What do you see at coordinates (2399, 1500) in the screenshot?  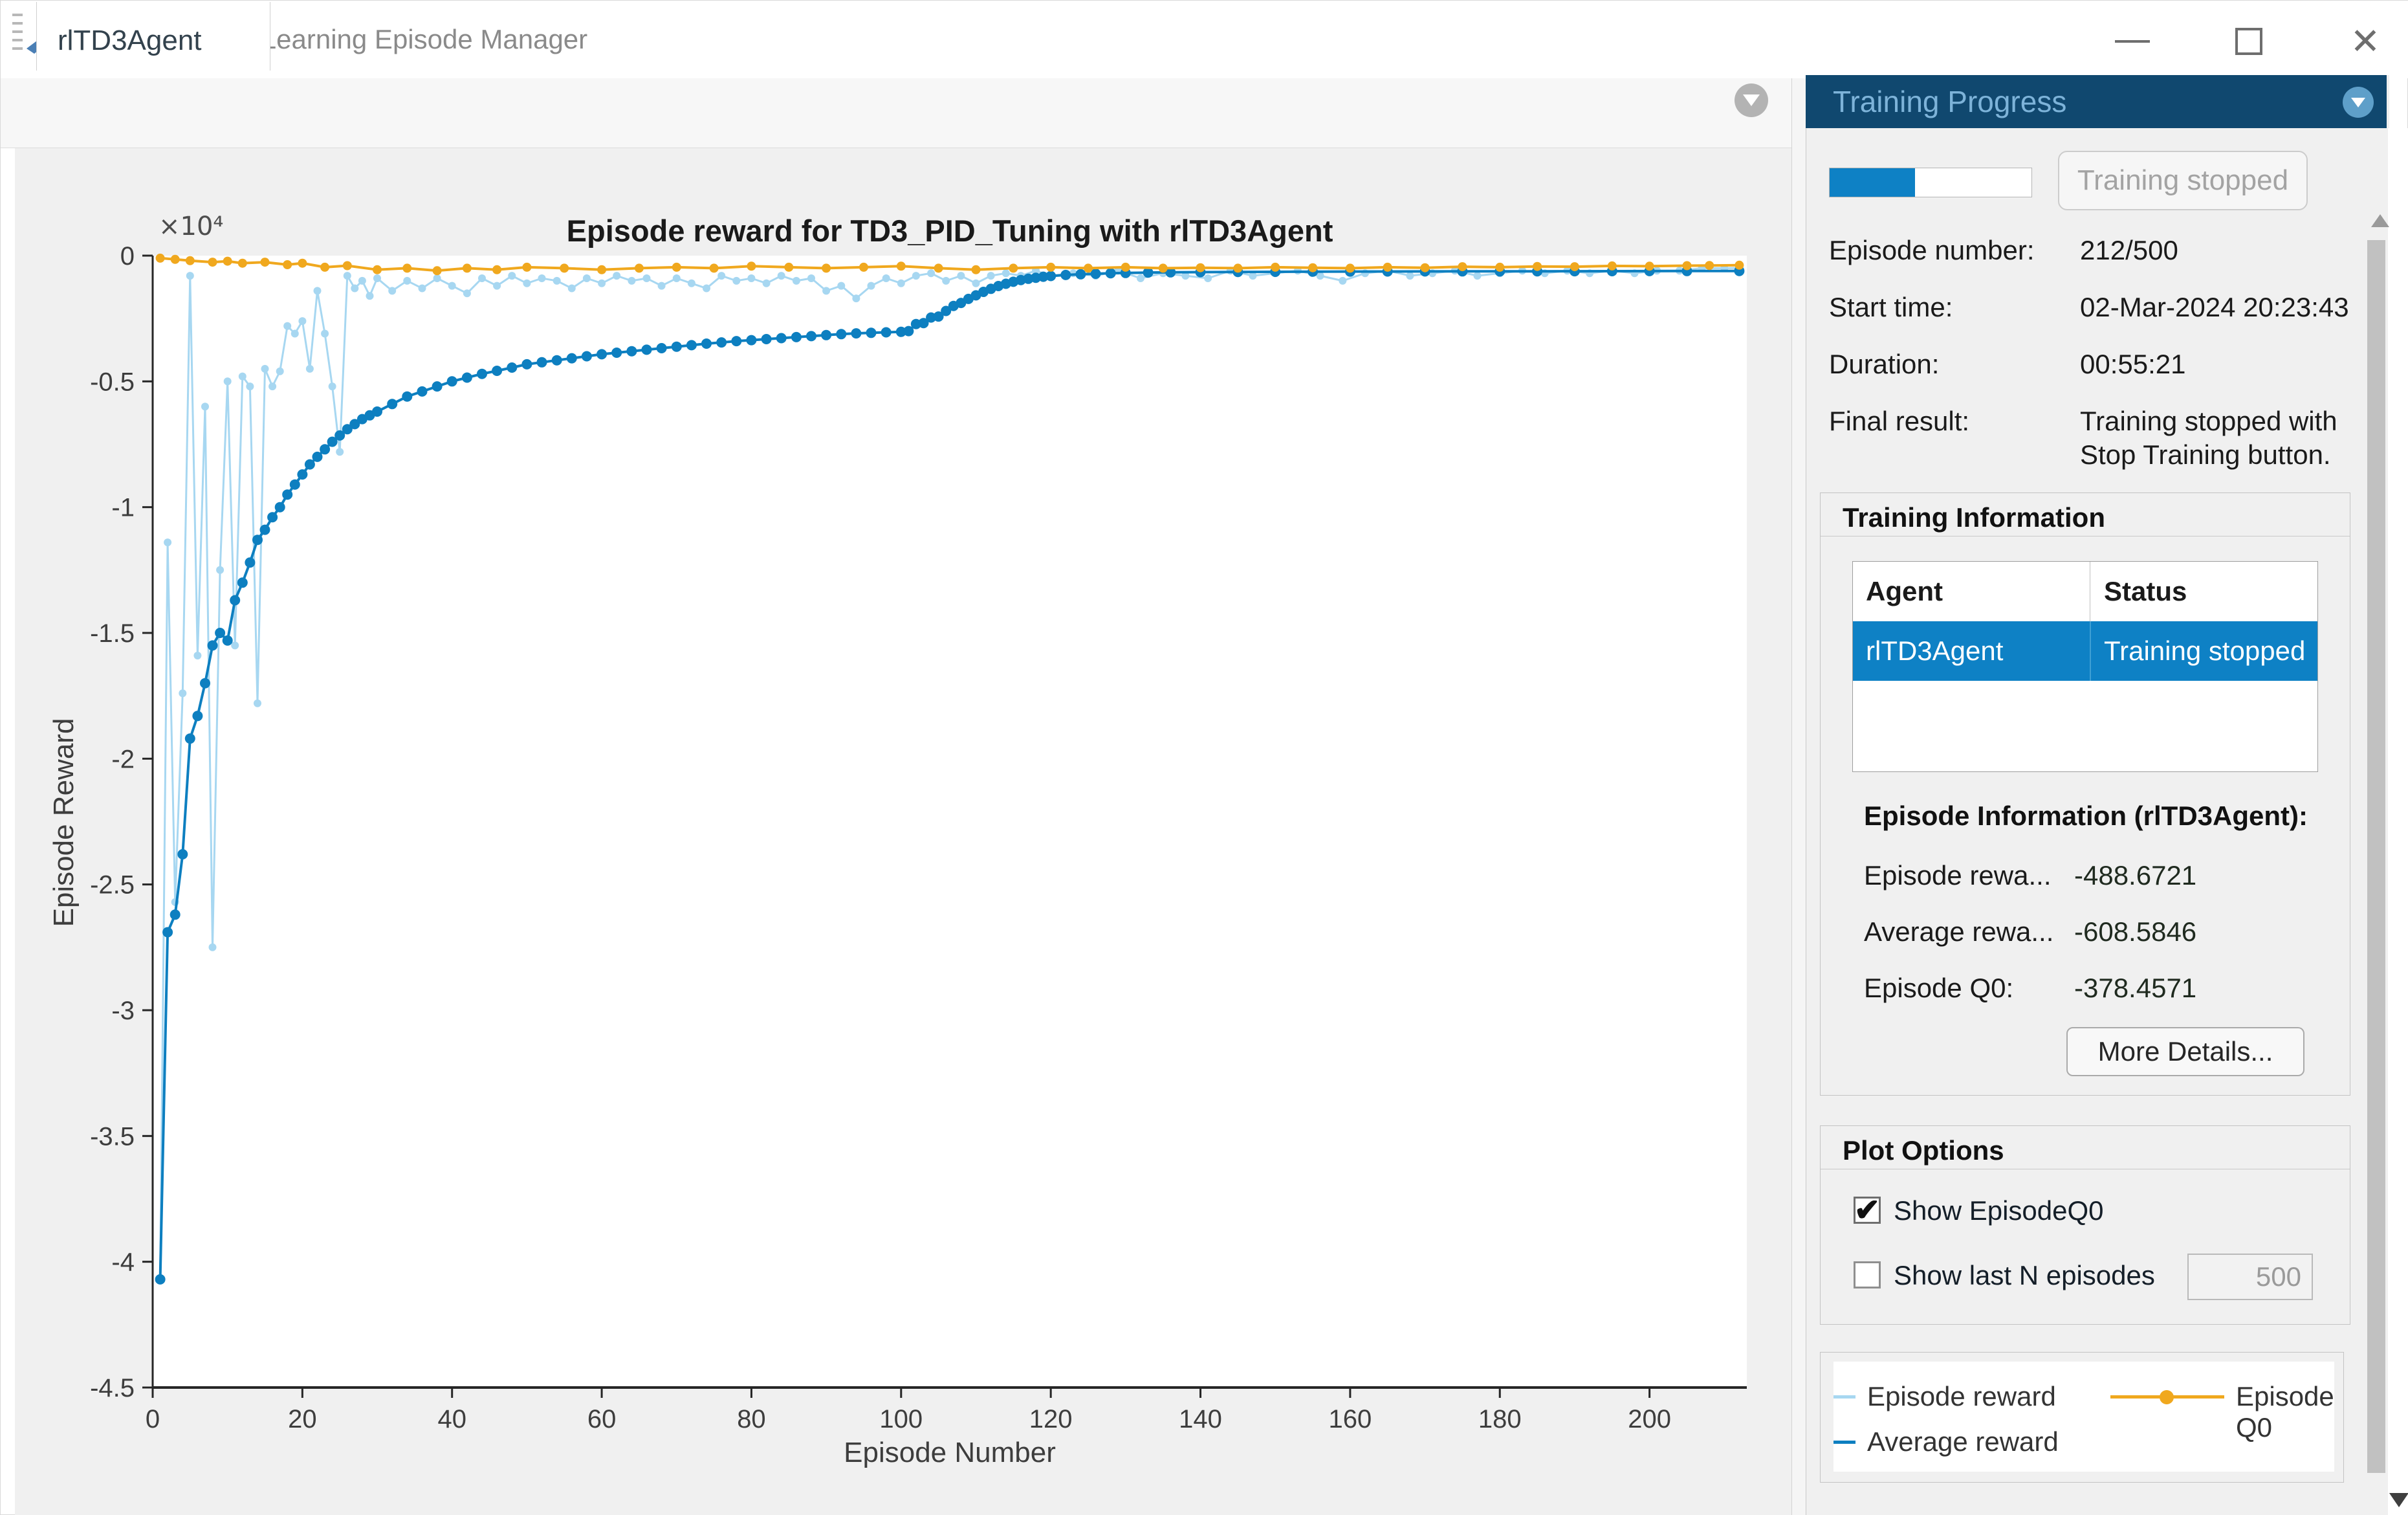 I see `scroll-down-icon` at bounding box center [2399, 1500].